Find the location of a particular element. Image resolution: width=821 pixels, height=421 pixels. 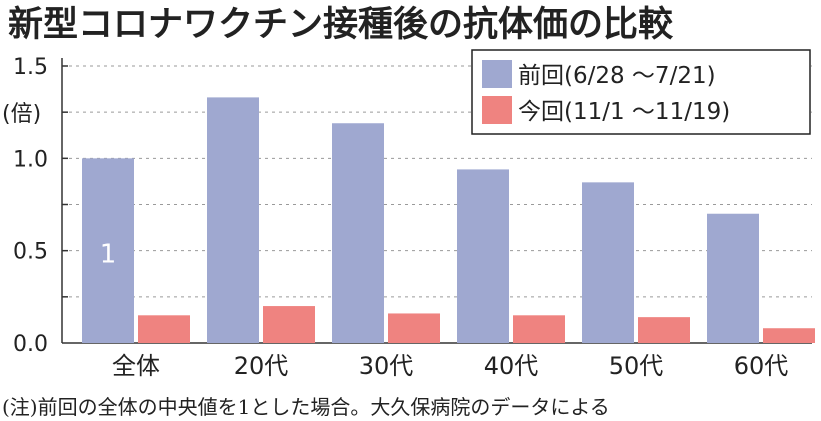

y-tick-label: 1.0 is located at coordinates (30, 159).